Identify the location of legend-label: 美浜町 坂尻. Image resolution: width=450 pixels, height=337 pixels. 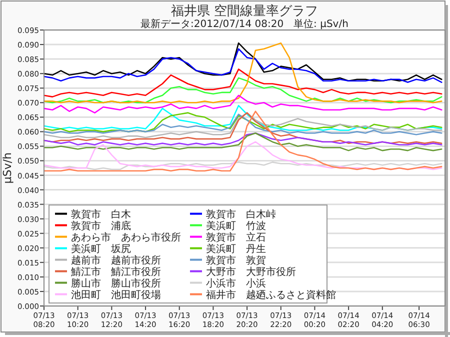
(101, 248).